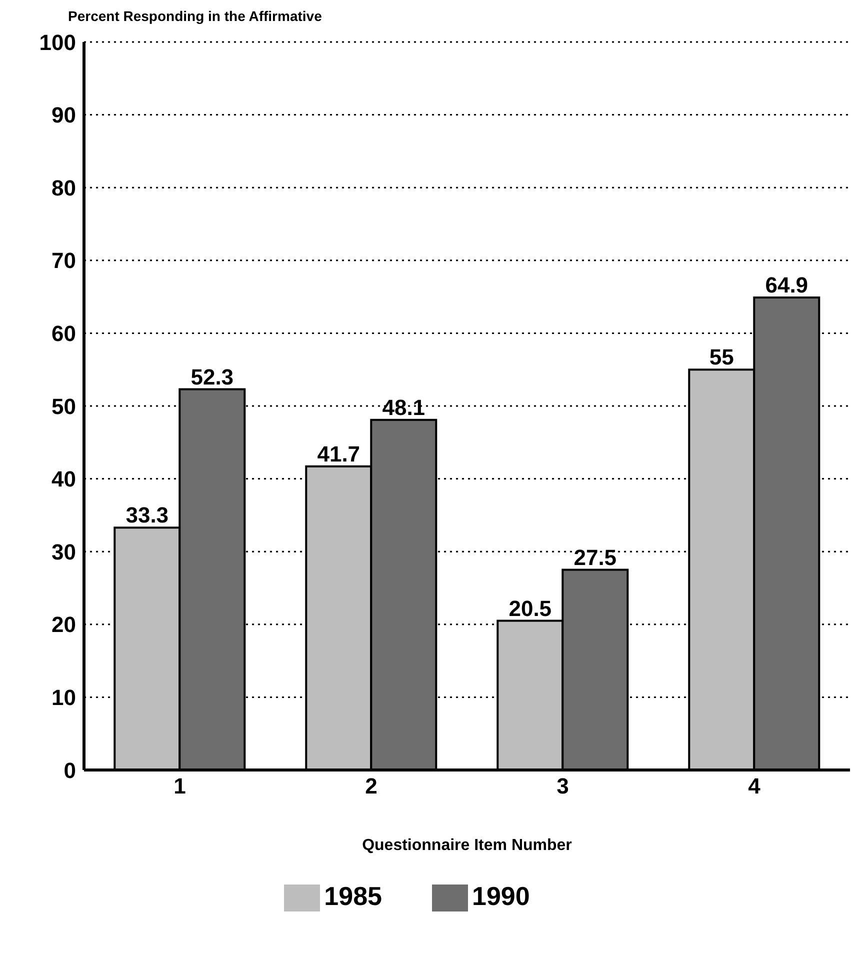 Image resolution: width=858 pixels, height=958 pixels. I want to click on y-tick-label: 70, so click(64, 261).